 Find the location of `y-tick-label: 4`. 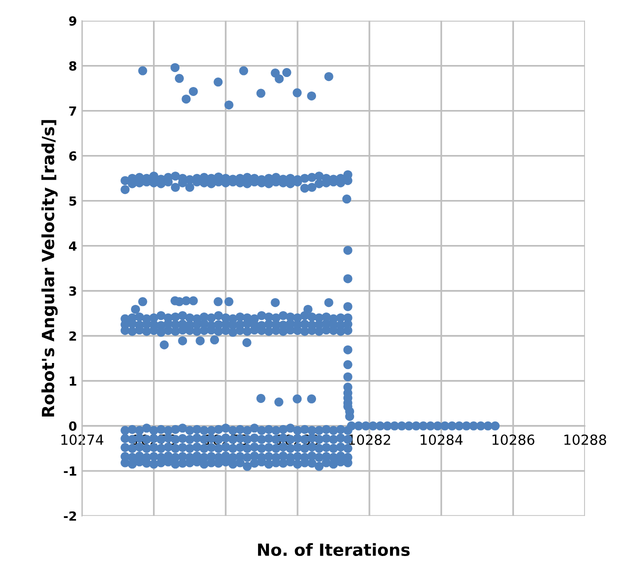

y-tick-label: 4 is located at coordinates (72, 246).